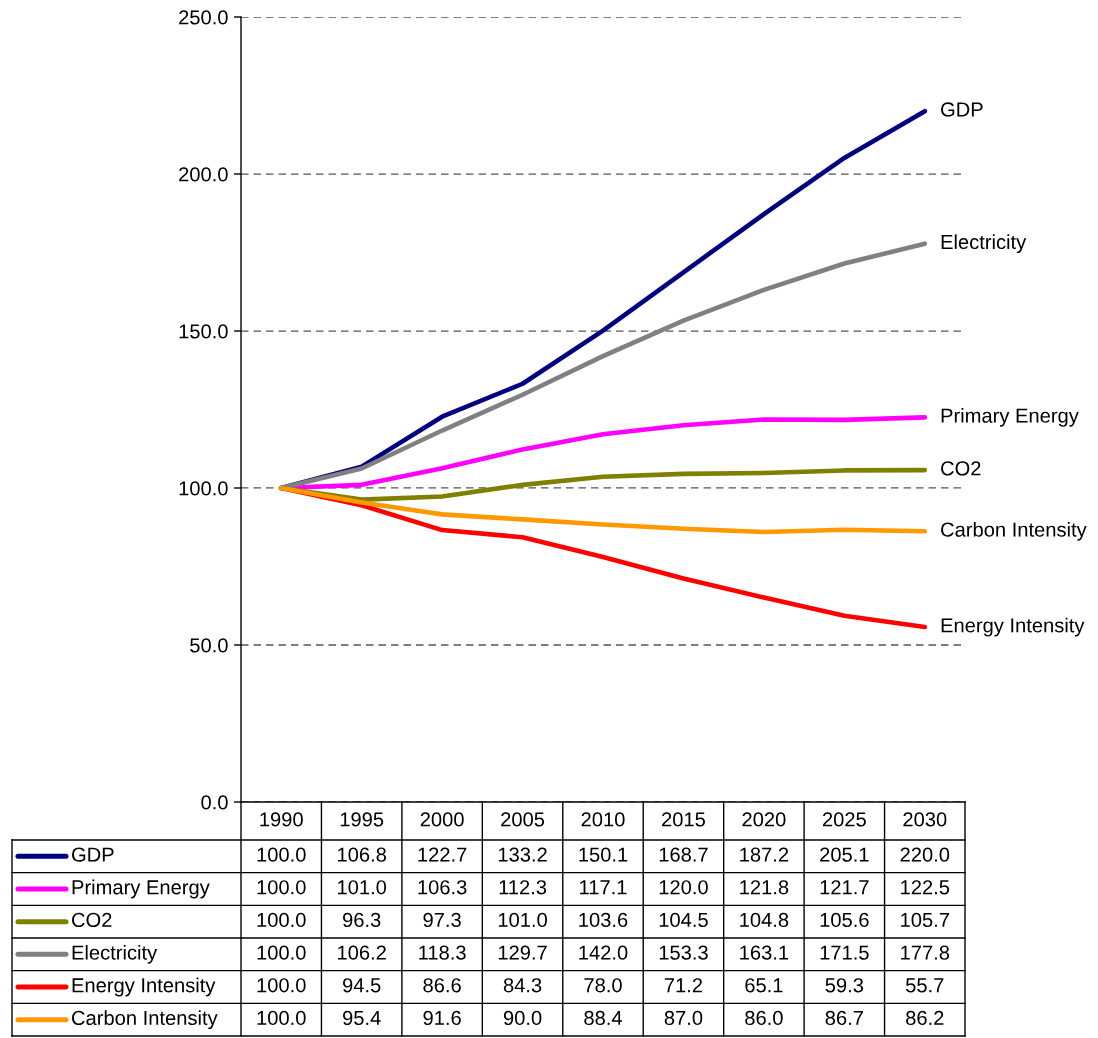 This screenshot has height=1038, width=1098. Describe the element at coordinates (603, 1018) in the screenshot. I see `data-label: 88.4` at that location.